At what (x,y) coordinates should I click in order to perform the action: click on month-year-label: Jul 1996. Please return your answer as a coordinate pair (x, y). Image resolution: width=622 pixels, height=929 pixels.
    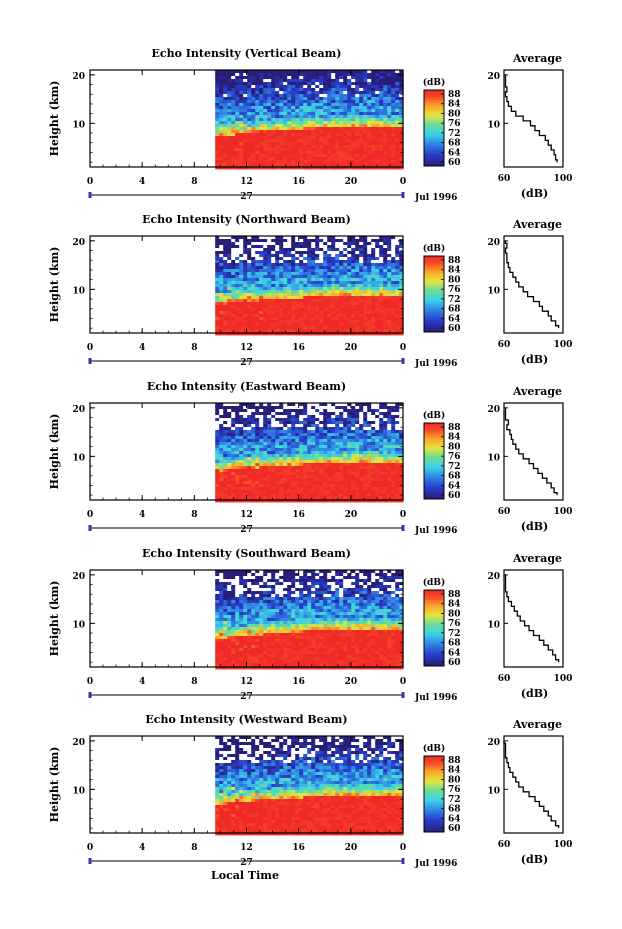
    Looking at the image, I should click on (435, 364).